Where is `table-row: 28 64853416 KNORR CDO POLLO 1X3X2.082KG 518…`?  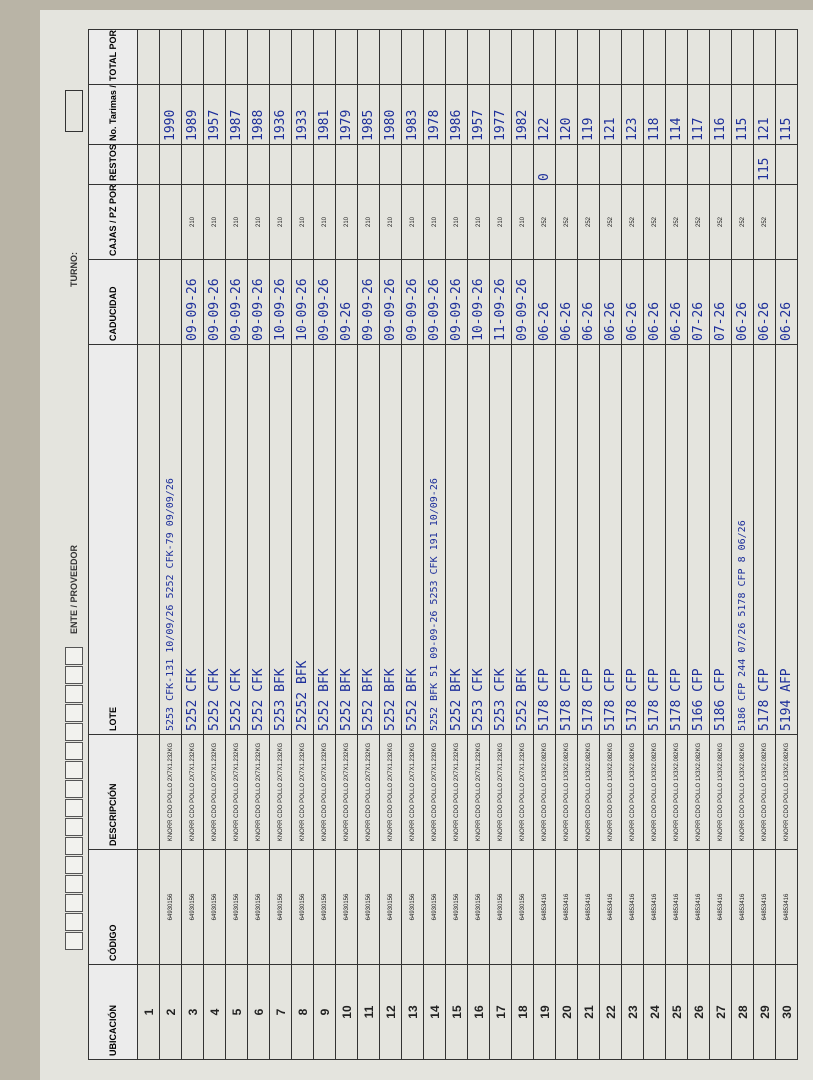
table-row: 28 64853416 KNORR CDO POLLO 1X3X2.082KG 518… is located at coordinates (742, 544).